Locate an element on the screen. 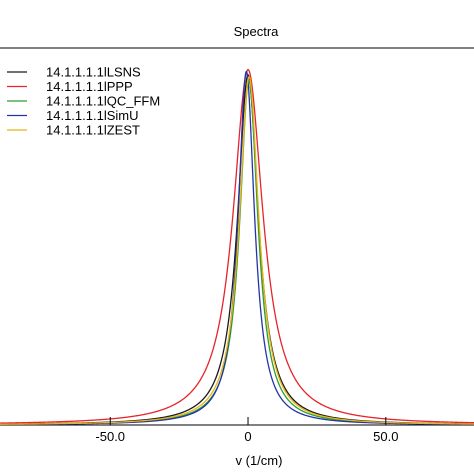 The width and height of the screenshot is (474, 474). x-ticks: -50.0 0 50.0 is located at coordinates (246, 430).